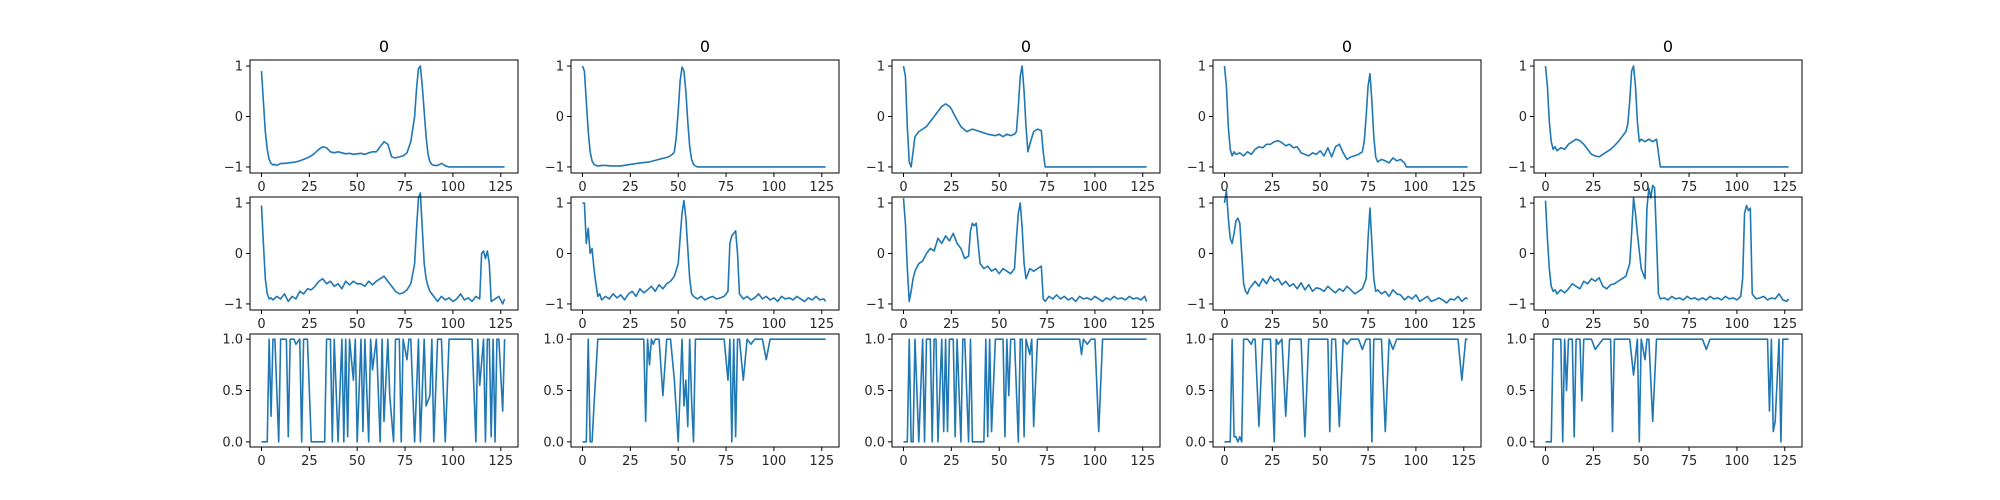 Image resolution: width=2000 pixels, height=500 pixels. What do you see at coordinates (1333, 401) in the screenshot?
I see `subplot-r3-c4: 0 25 50 75 100 125 0.0 0.5 1.0` at bounding box center [1333, 401].